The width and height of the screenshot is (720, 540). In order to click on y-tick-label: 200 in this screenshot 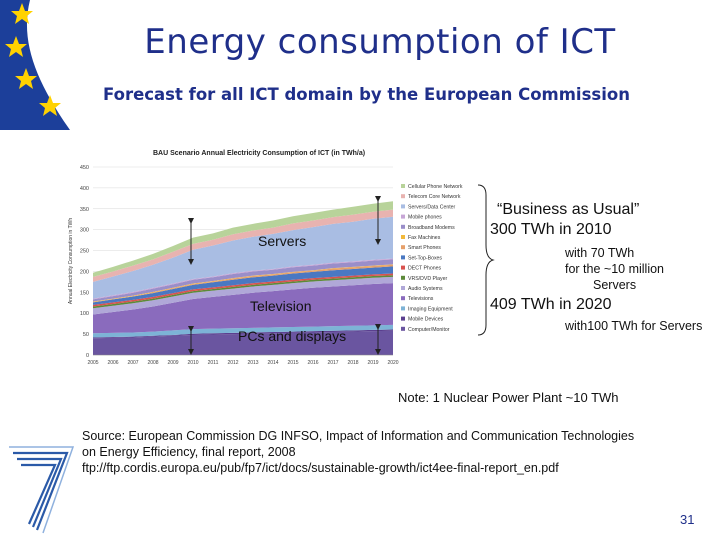, I will do `click(84, 272)`.